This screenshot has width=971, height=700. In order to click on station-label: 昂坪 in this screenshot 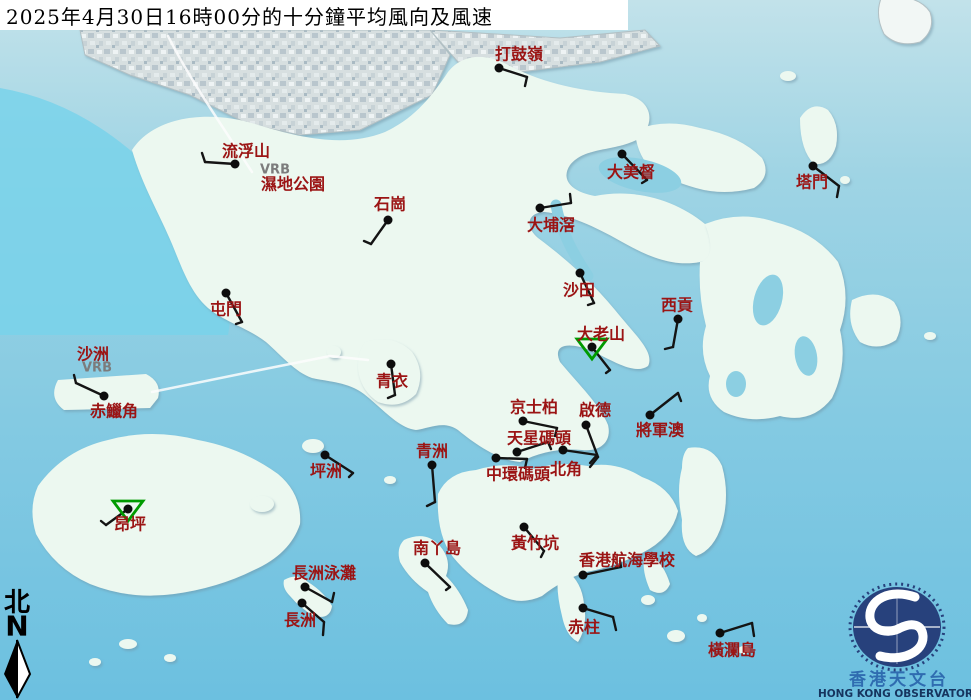, I will do `click(130, 524)`.